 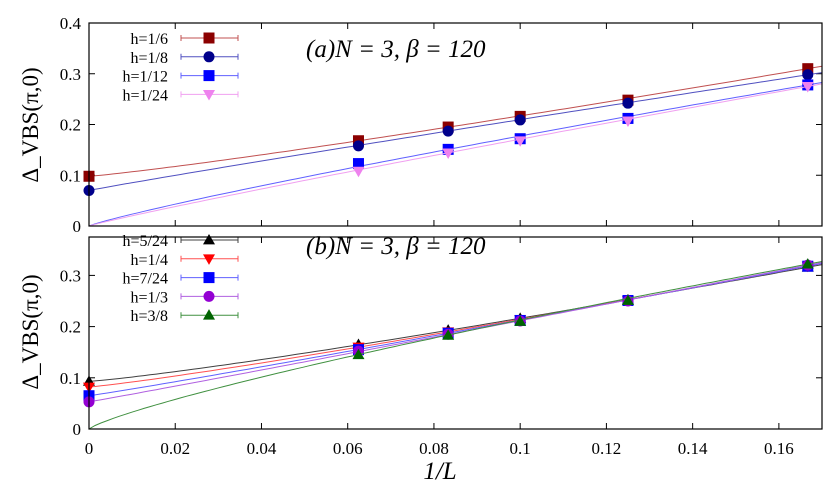 I want to click on x-tick-label: 0.06, so click(x=348, y=448).